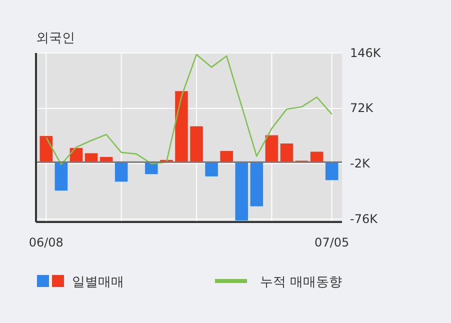 Image resolution: width=451 pixels, height=323 pixels. Describe the element at coordinates (362, 108) in the screenshot. I see `y-tick-label: 72K` at that location.